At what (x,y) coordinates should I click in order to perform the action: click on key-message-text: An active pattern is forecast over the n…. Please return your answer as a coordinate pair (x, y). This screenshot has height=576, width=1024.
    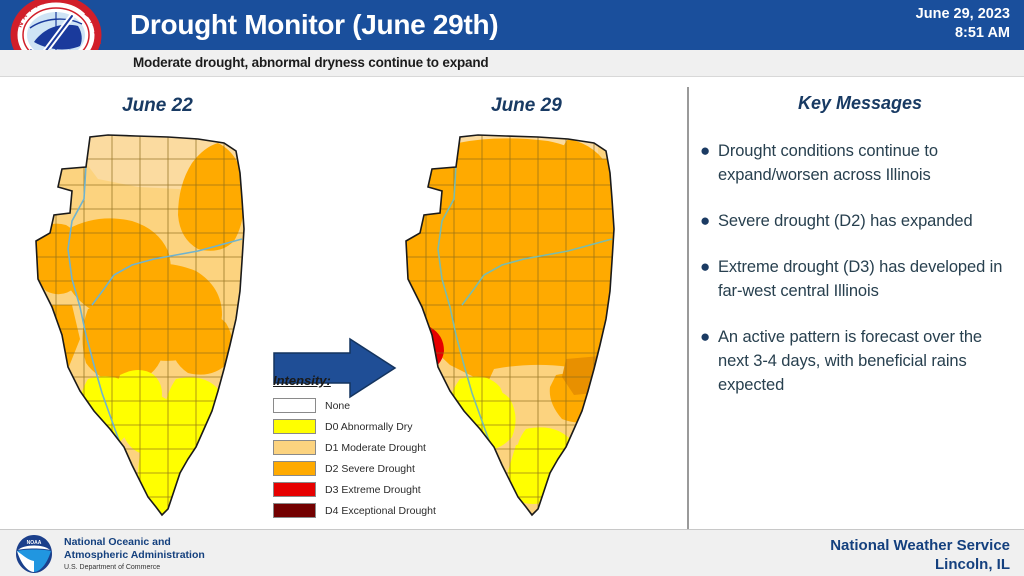
    Looking at the image, I should click on (850, 361).